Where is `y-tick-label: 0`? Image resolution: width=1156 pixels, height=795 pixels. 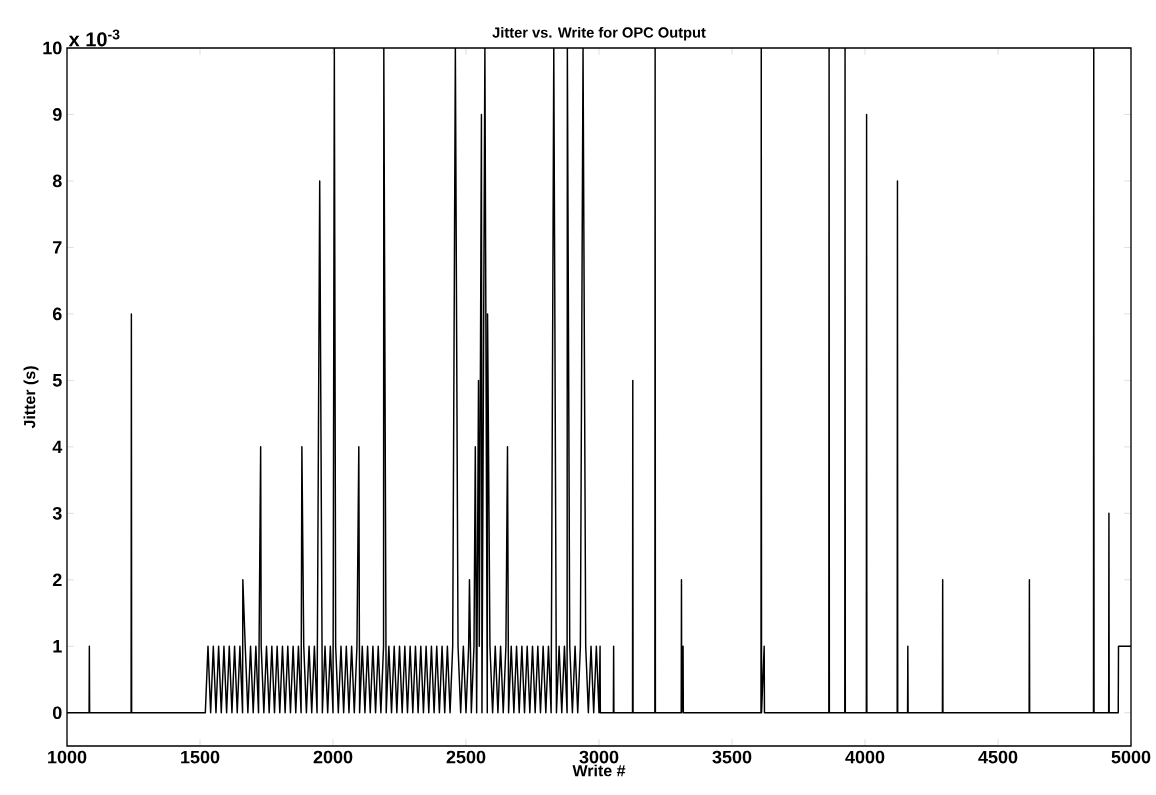
y-tick-label: 0 is located at coordinates (57, 713).